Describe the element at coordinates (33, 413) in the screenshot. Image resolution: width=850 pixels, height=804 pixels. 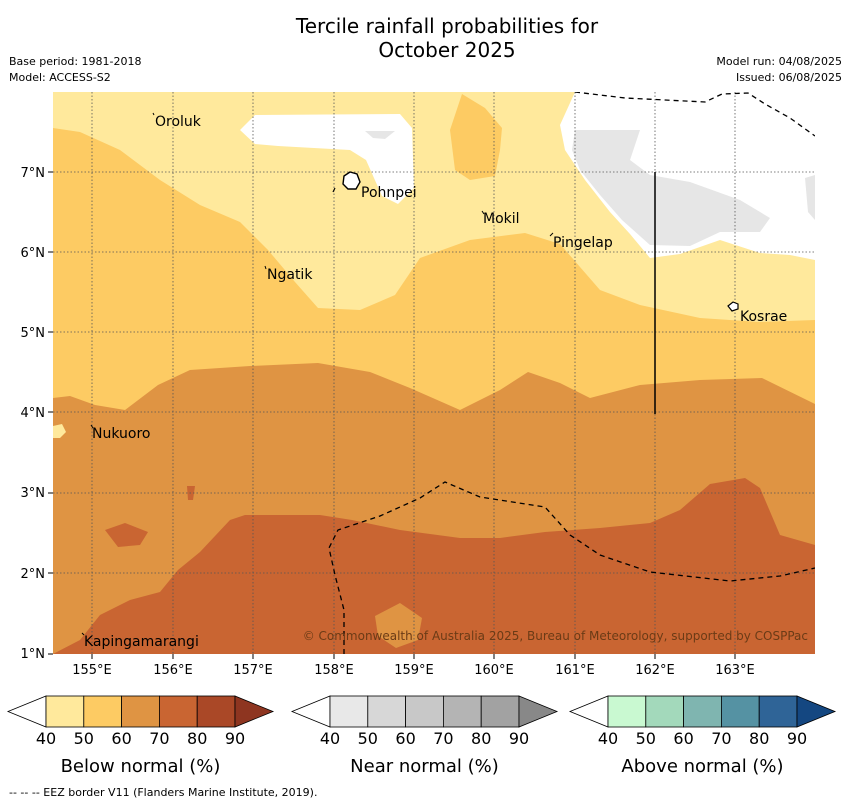
I see `lat-tick-4: 4°N` at that location.